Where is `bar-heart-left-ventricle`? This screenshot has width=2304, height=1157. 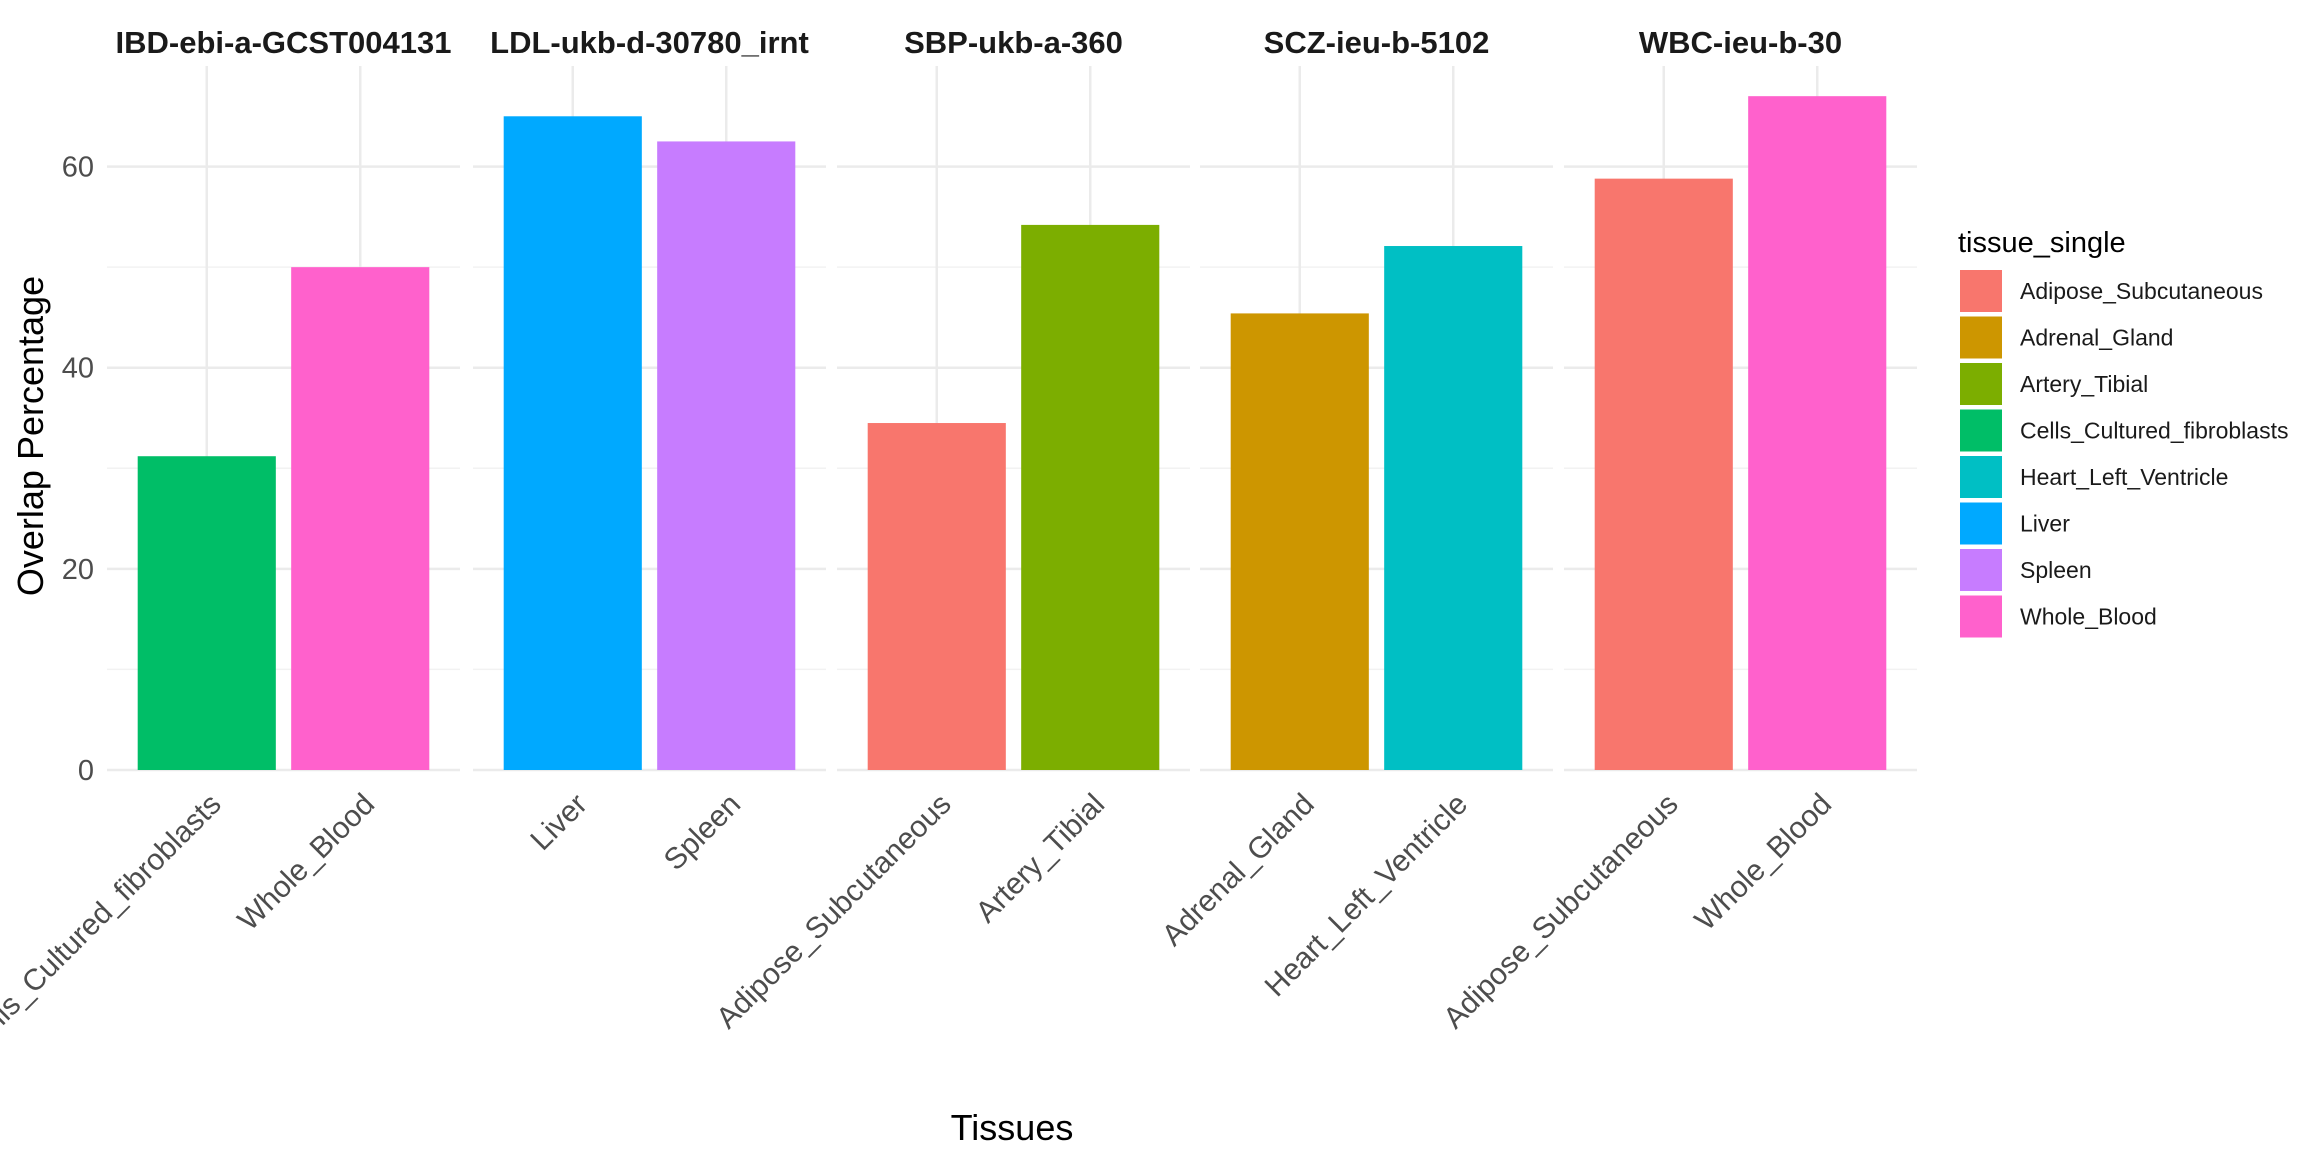 bar-heart-left-ventricle is located at coordinates (1453, 508).